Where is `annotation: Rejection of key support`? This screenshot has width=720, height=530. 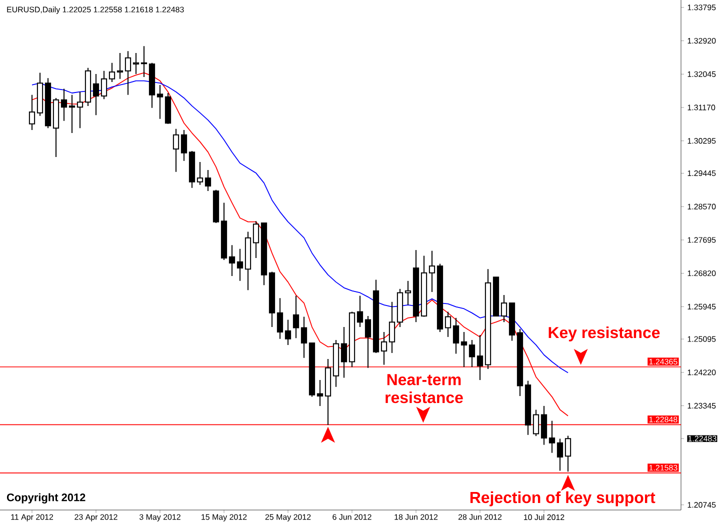 annotation: Rejection of key support is located at coordinates (563, 498).